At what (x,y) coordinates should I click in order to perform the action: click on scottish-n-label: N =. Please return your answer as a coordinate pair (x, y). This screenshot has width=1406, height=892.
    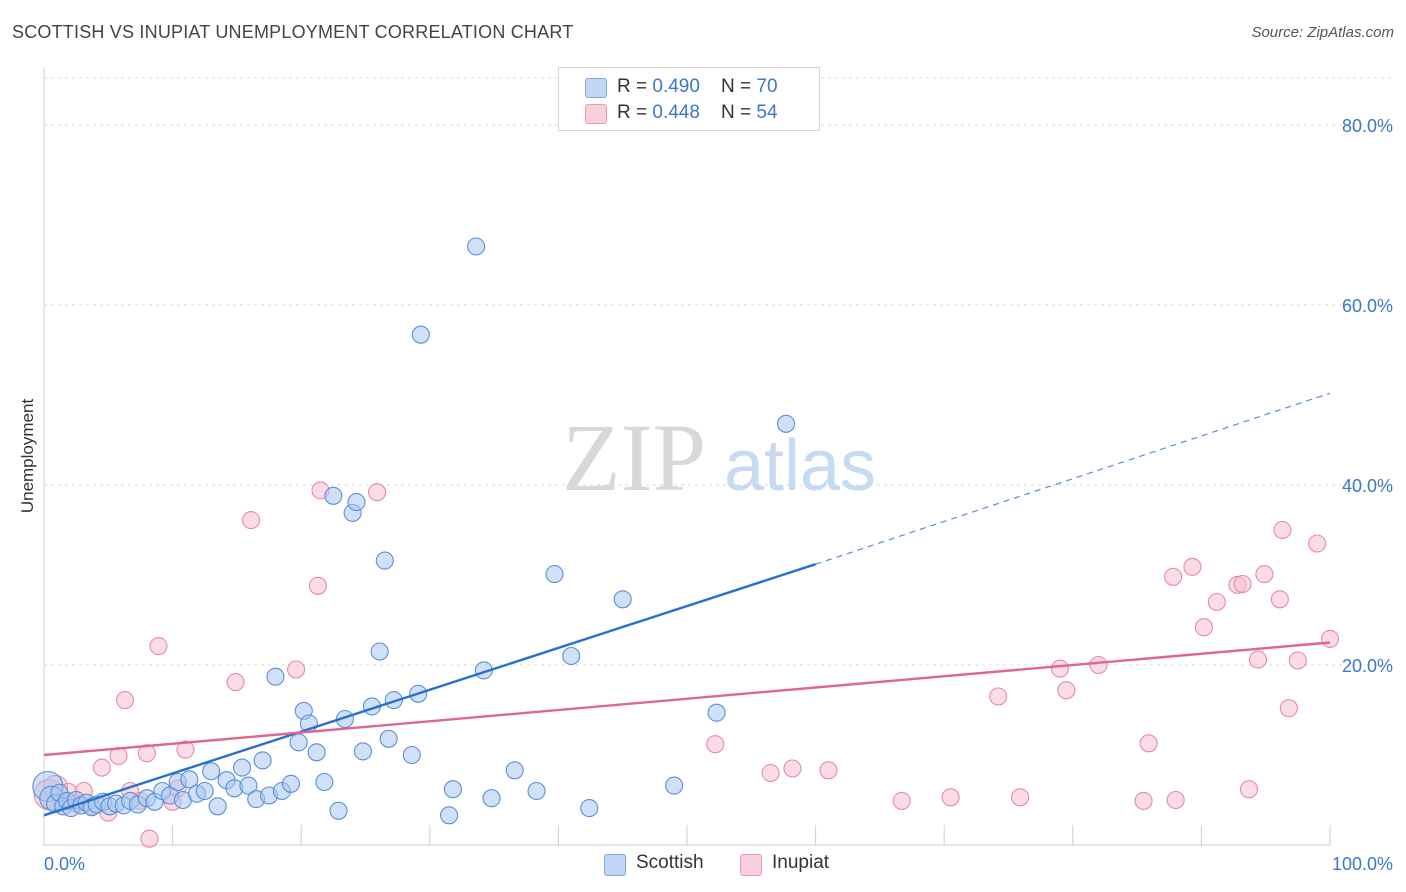
    Looking at the image, I should click on (739, 86).